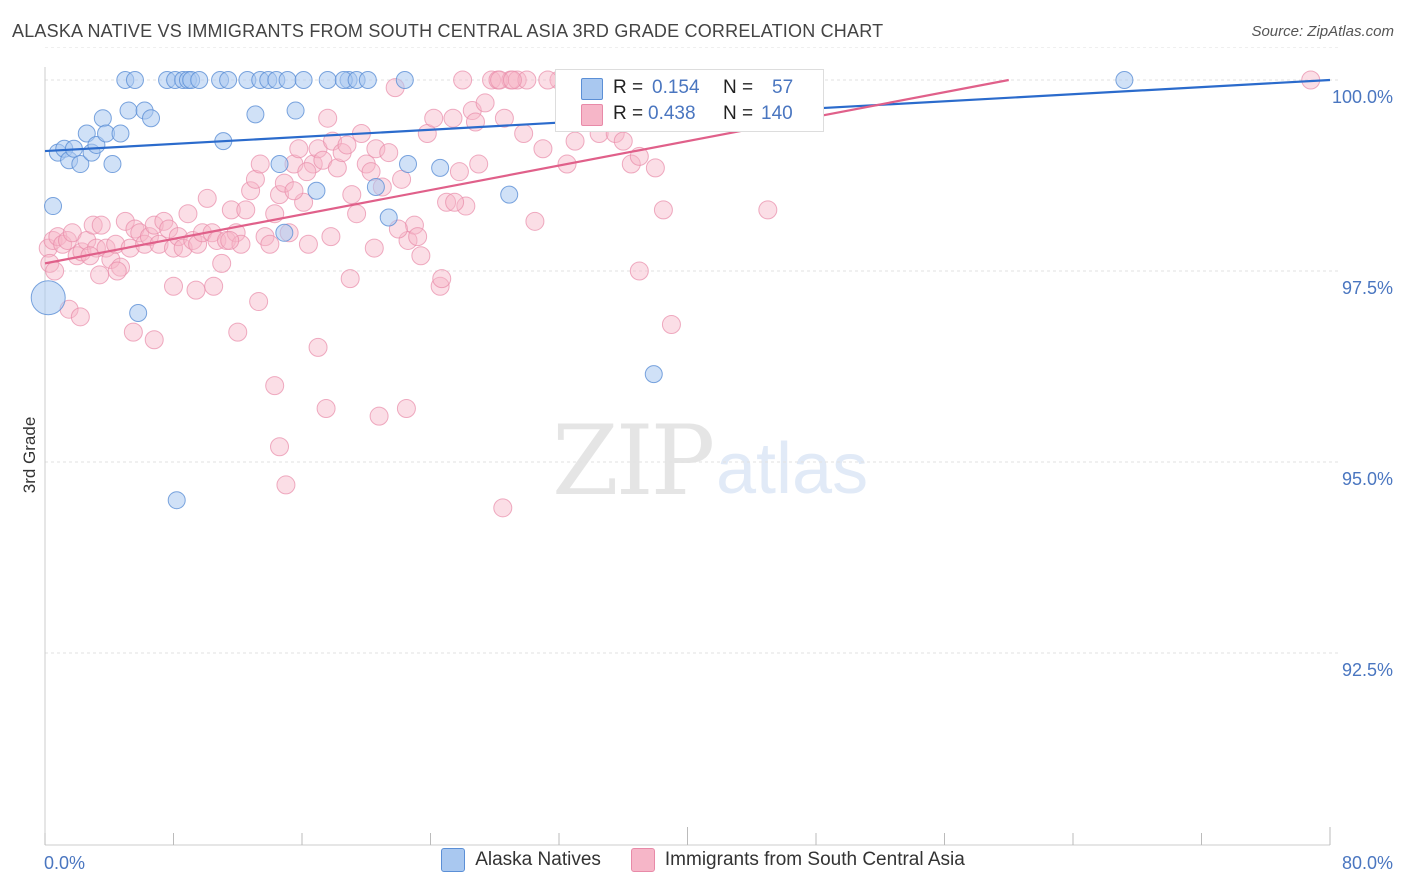 The height and width of the screenshot is (892, 1406). Describe the element at coordinates (676, 87) in the screenshot. I see `stats-r-value: 0.154` at that location.